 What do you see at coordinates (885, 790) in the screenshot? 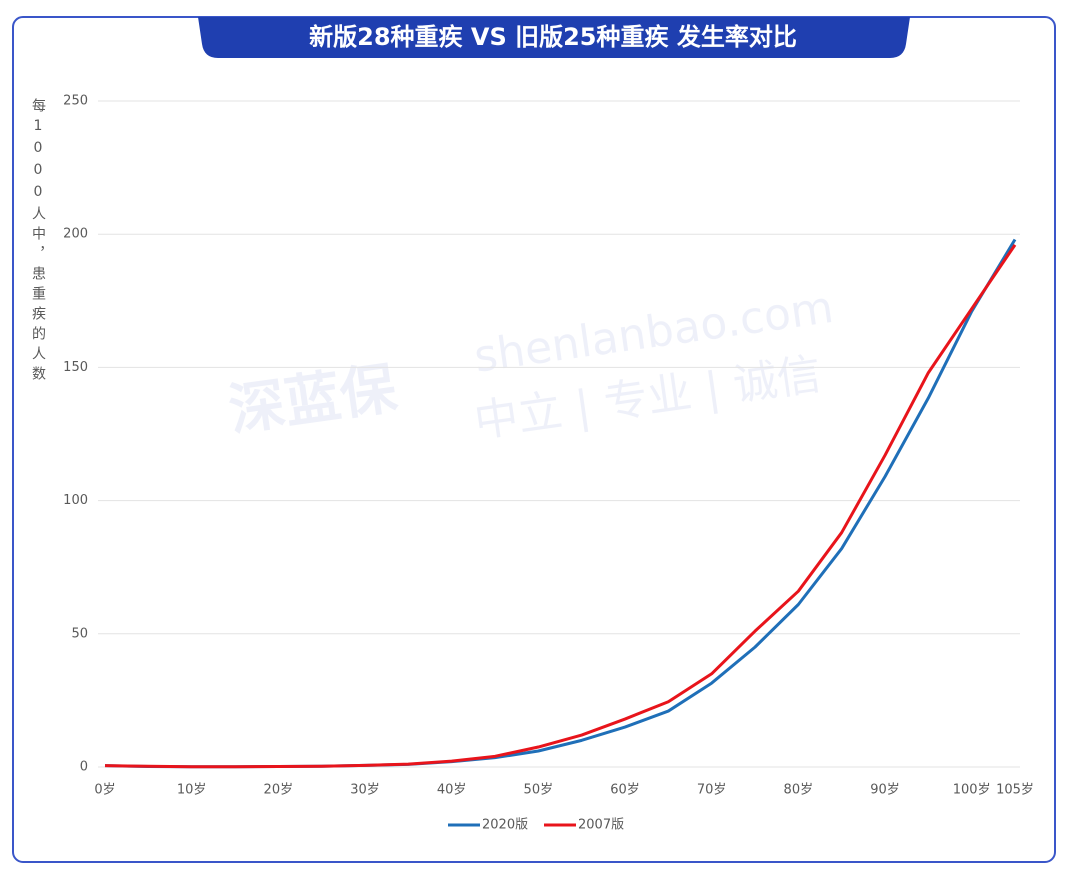
I see `x-tick-label: 90岁` at bounding box center [885, 790].